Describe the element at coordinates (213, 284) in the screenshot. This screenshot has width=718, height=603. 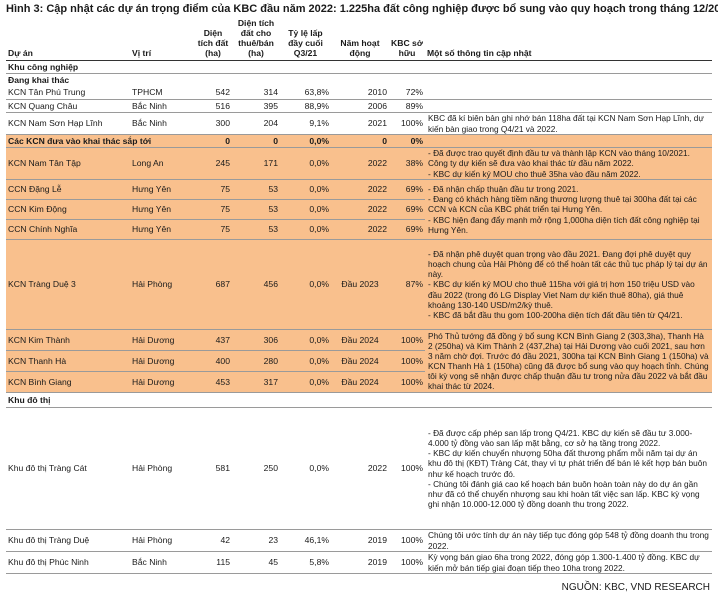
I see `cell-area-total: 687` at that location.